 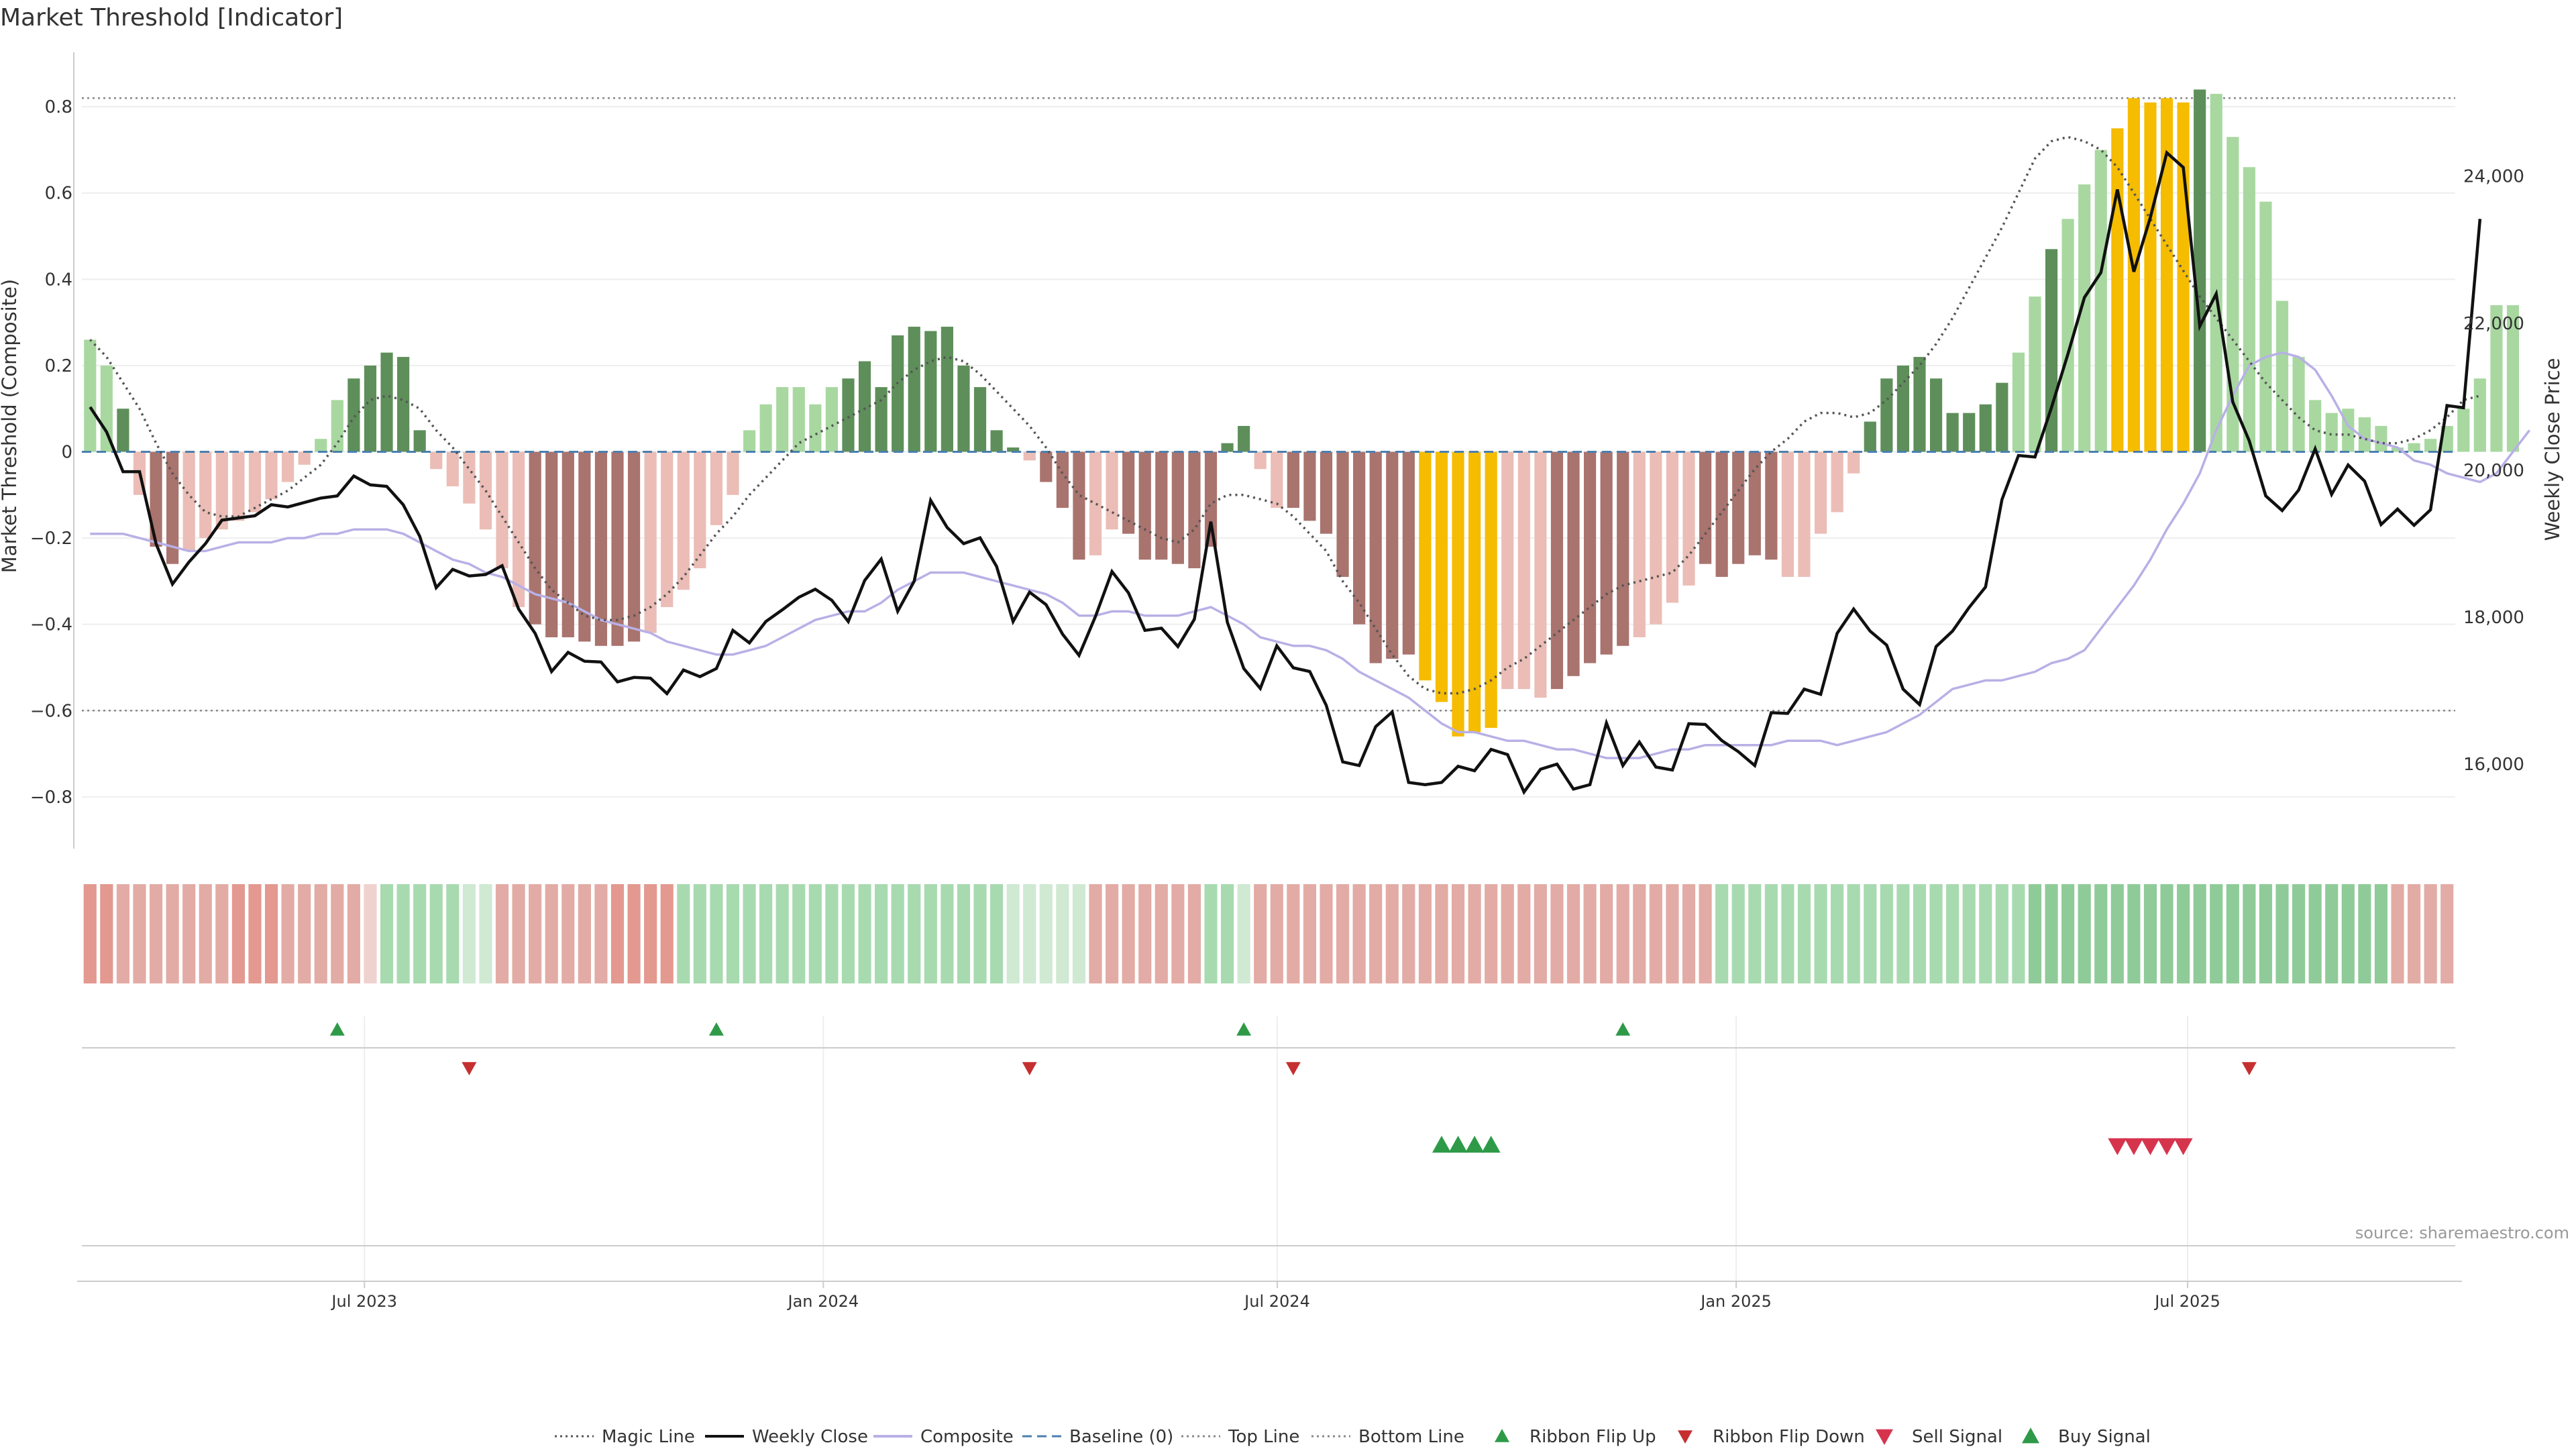 I want to click on y2-tick-label: 16,000, so click(x=2493, y=765).